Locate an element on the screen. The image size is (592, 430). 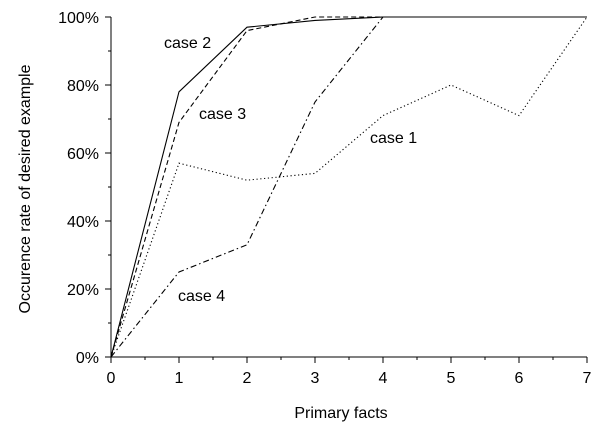
y-tick-label: 20% is located at coordinates (83, 290).